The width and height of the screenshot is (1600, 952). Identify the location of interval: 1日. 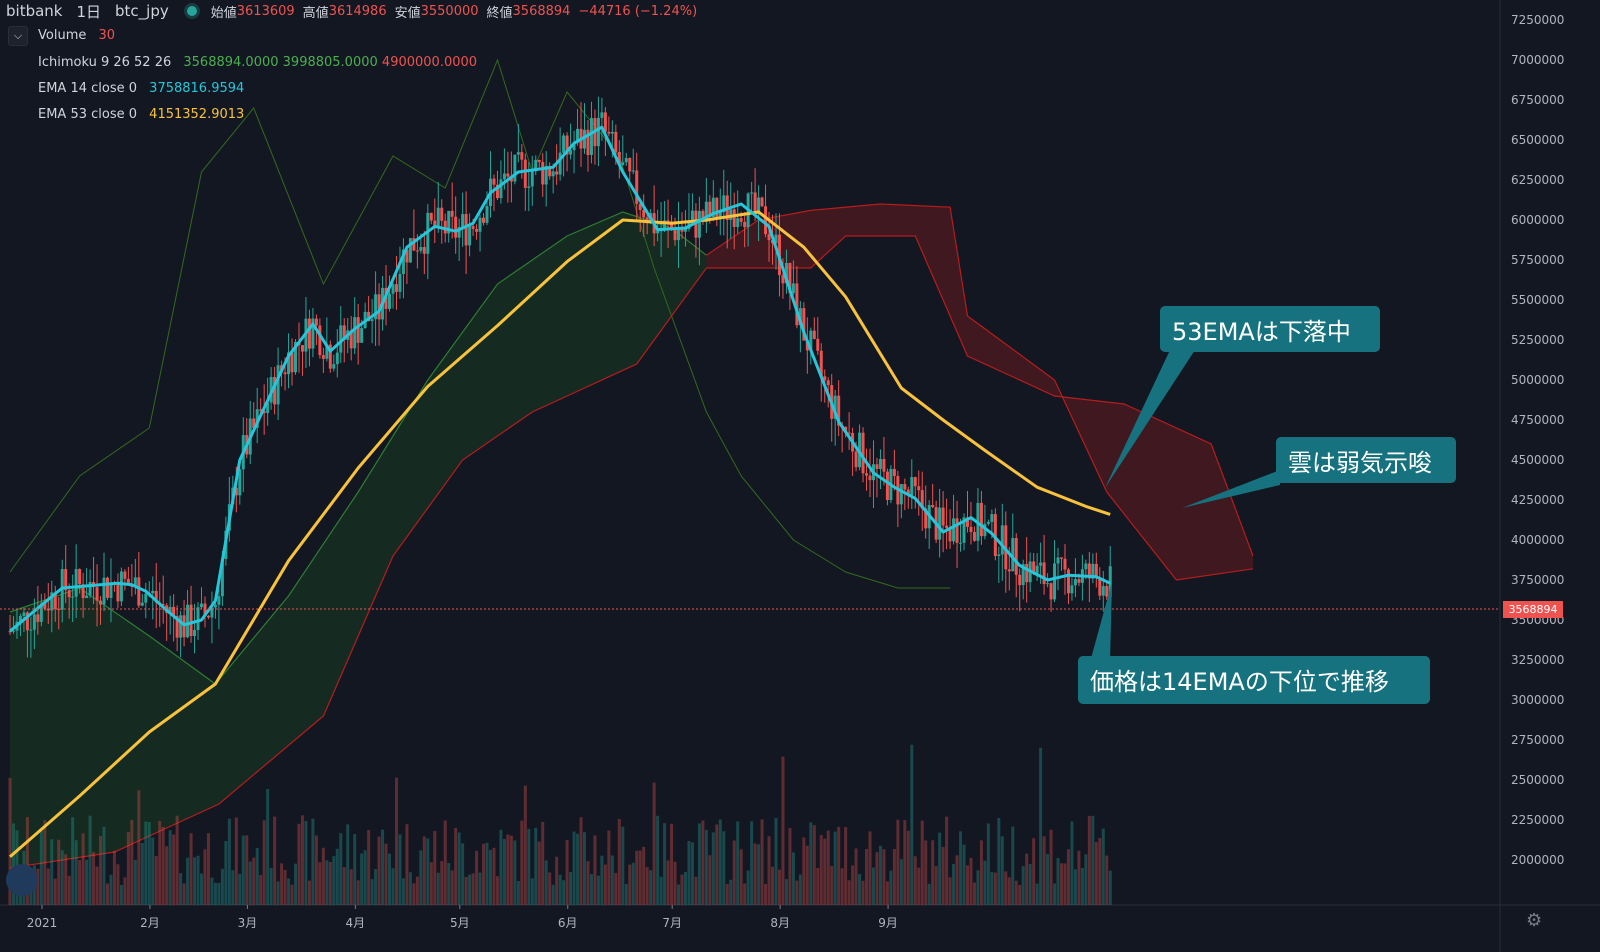
(89, 11).